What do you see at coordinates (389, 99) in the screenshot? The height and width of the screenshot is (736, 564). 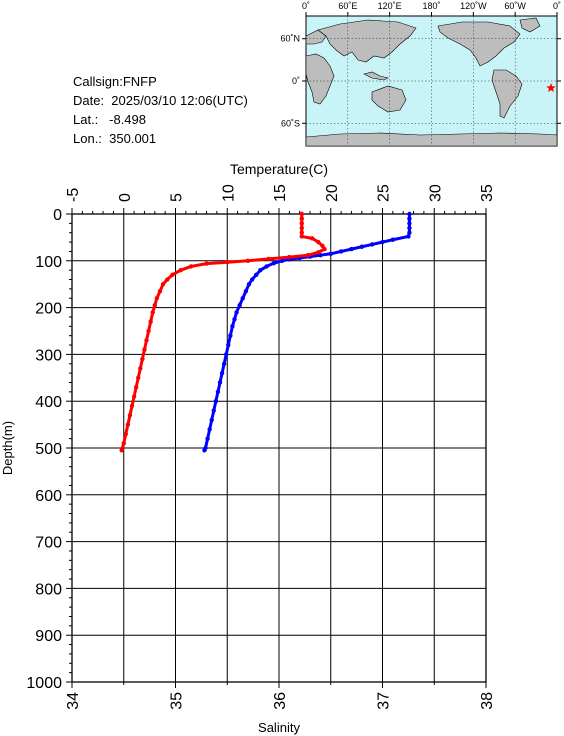 I see `land-australia` at bounding box center [389, 99].